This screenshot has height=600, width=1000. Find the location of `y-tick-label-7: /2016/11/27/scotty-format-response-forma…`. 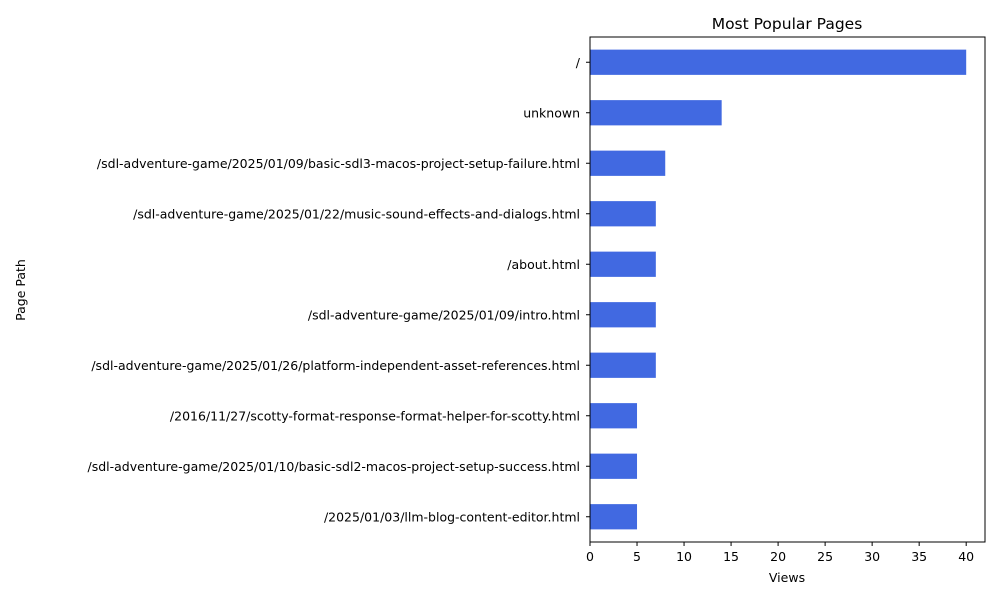

y-tick-label-7: /2016/11/27/scotty-format-response-forma… is located at coordinates (375, 415).